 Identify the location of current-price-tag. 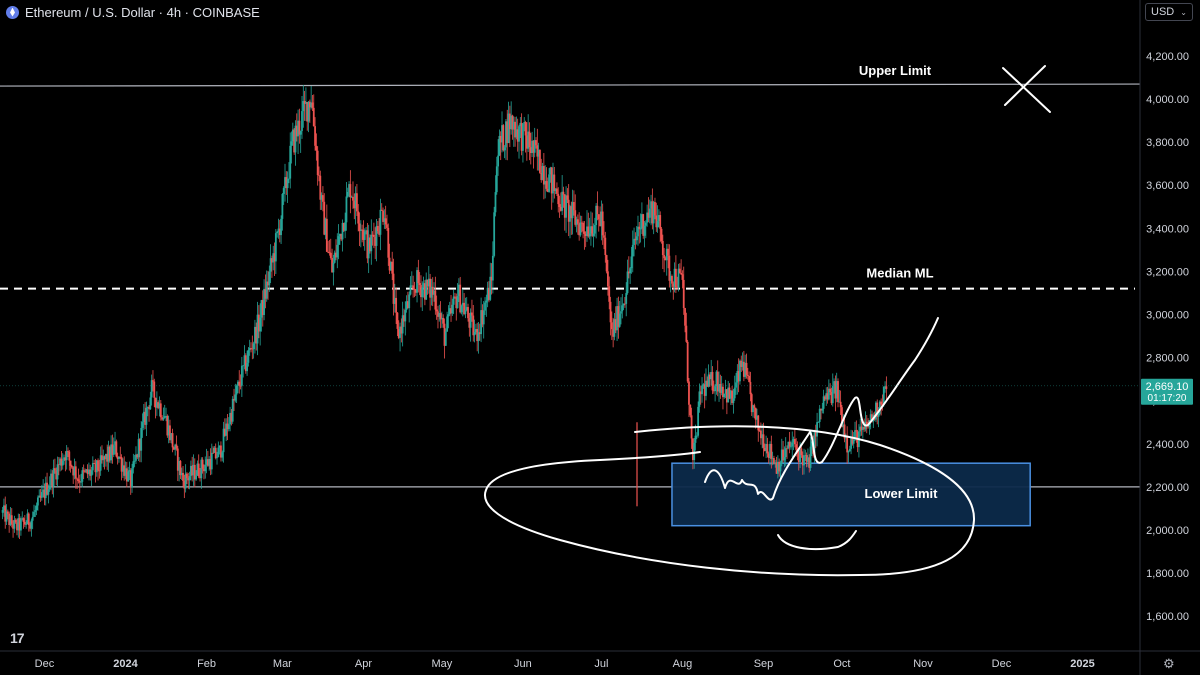
(1167, 391).